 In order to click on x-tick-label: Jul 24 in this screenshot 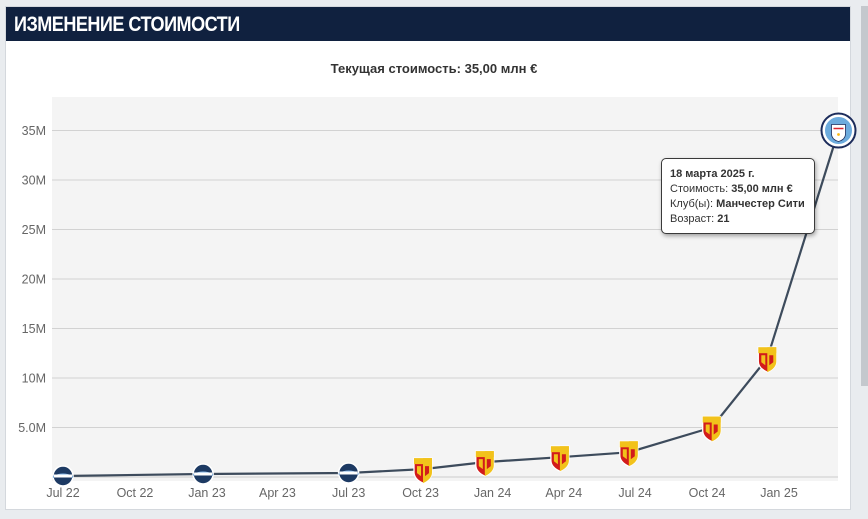, I will do `click(634, 493)`.